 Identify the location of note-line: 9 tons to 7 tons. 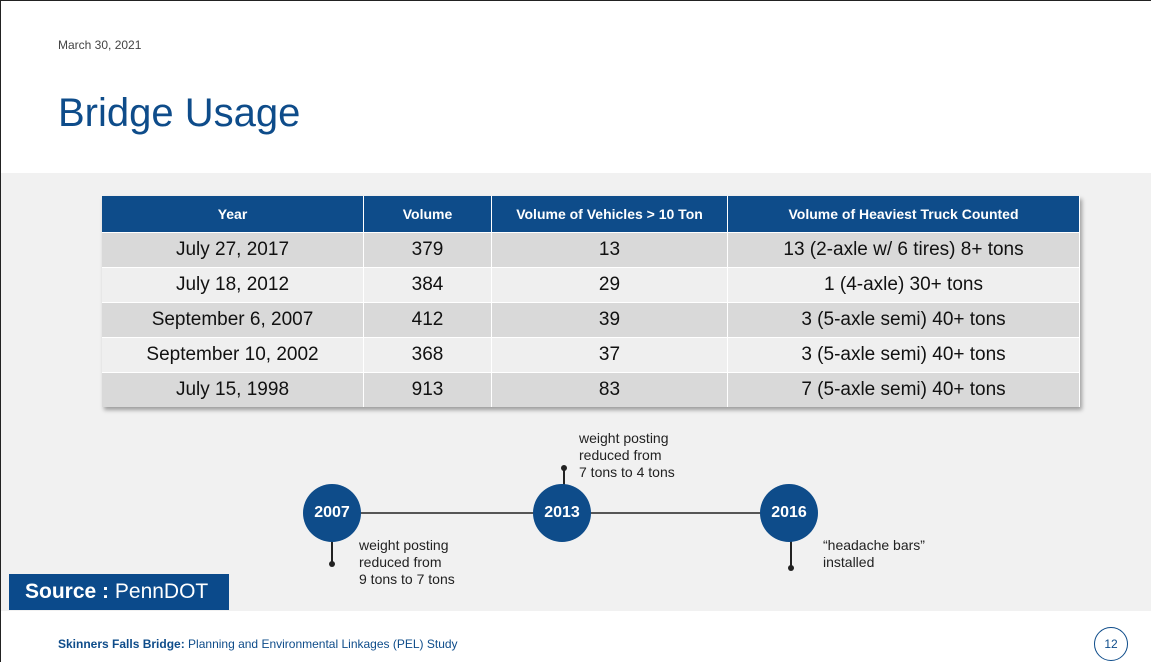
(407, 579).